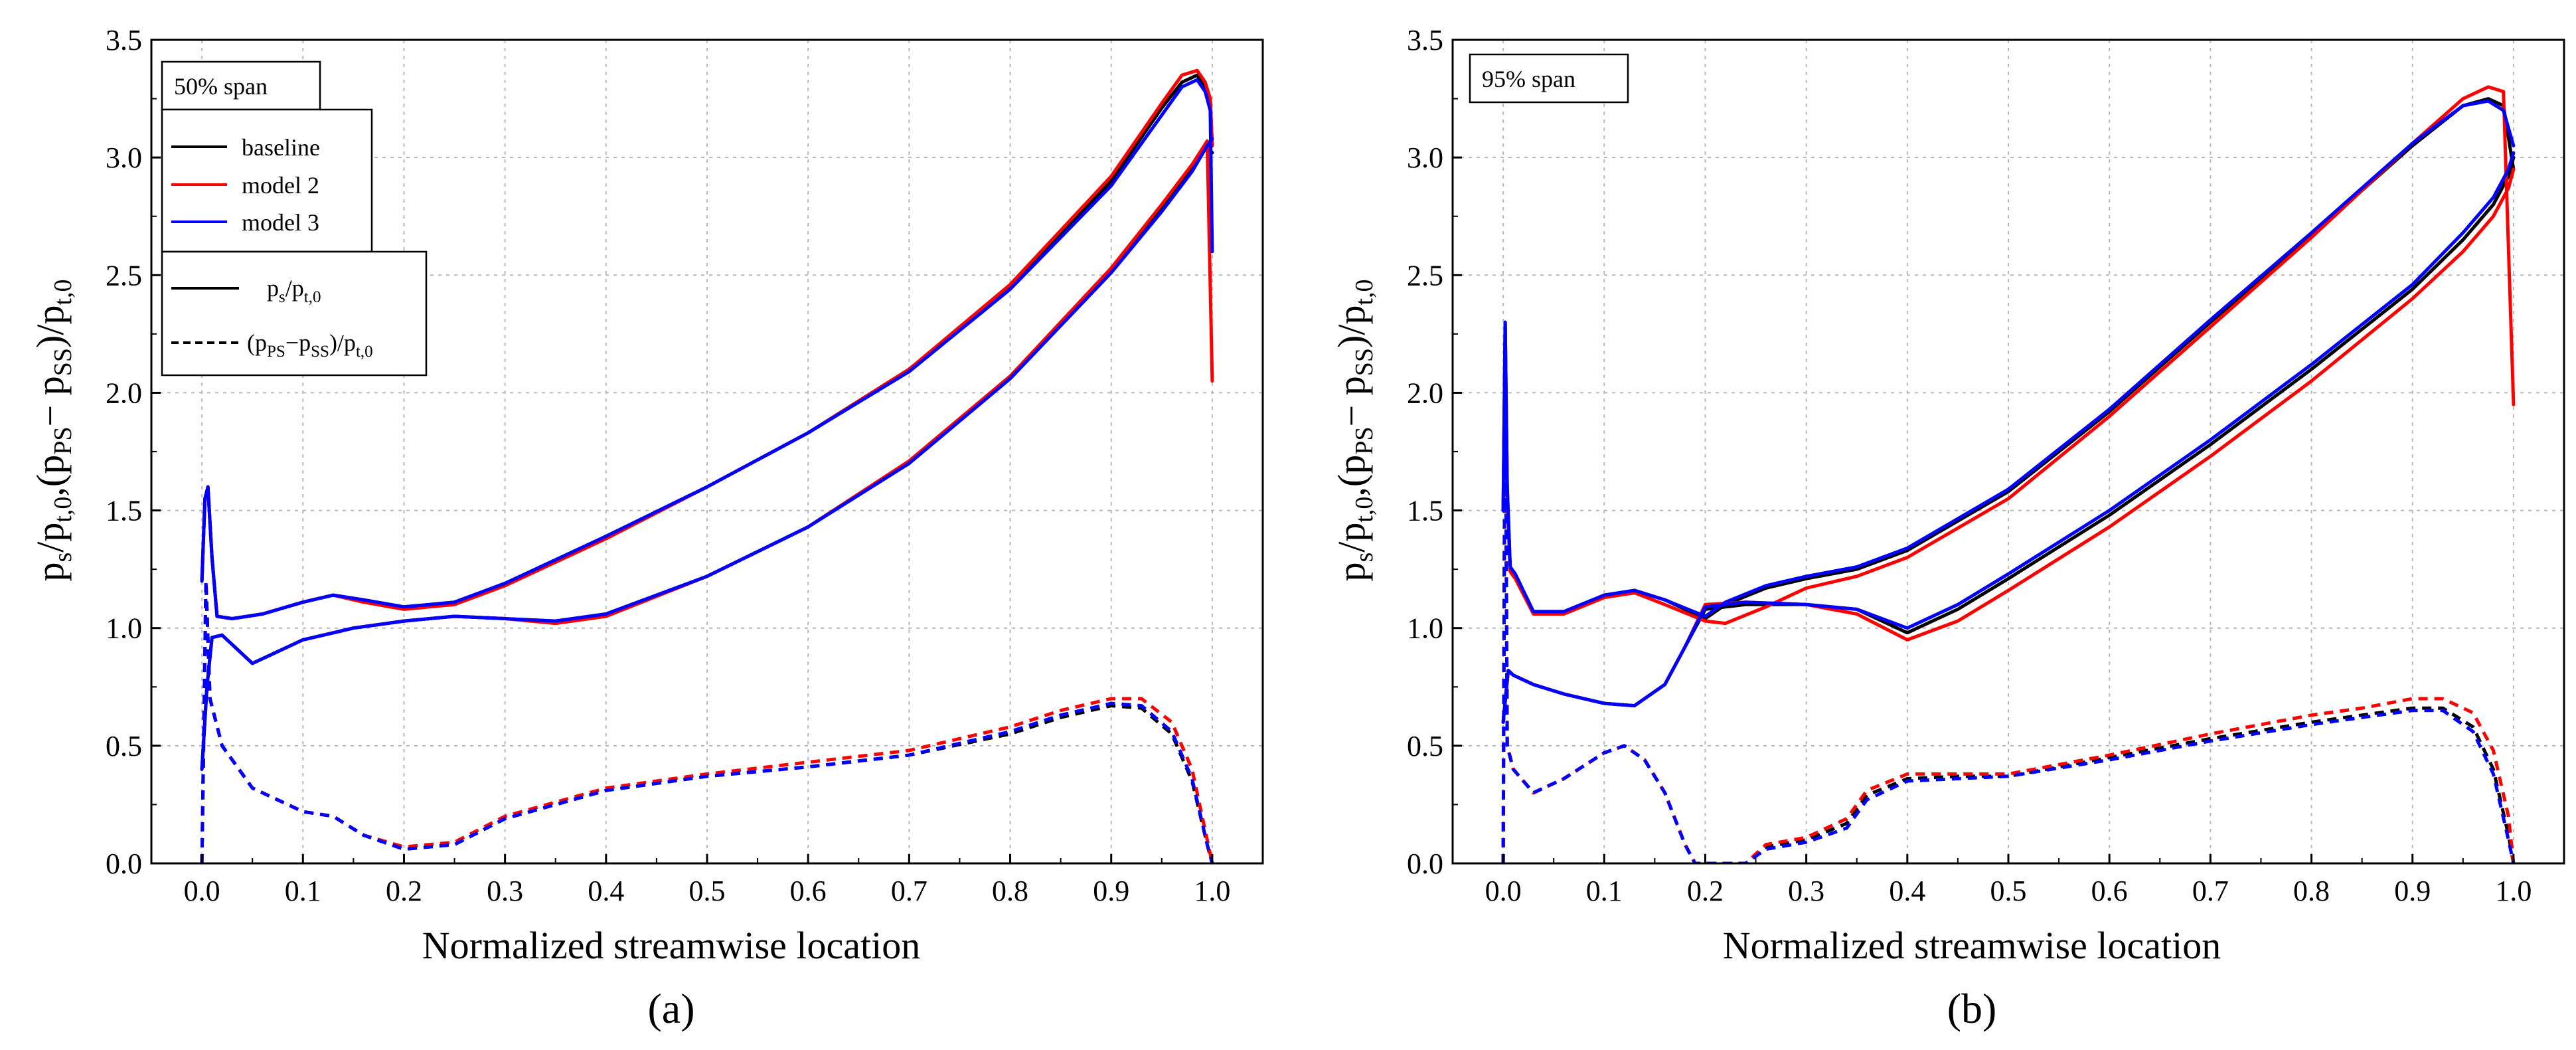 This screenshot has height=1050, width=2576. I want to click on x-axis-title-b: Normalized streamwise location, so click(1972, 945).